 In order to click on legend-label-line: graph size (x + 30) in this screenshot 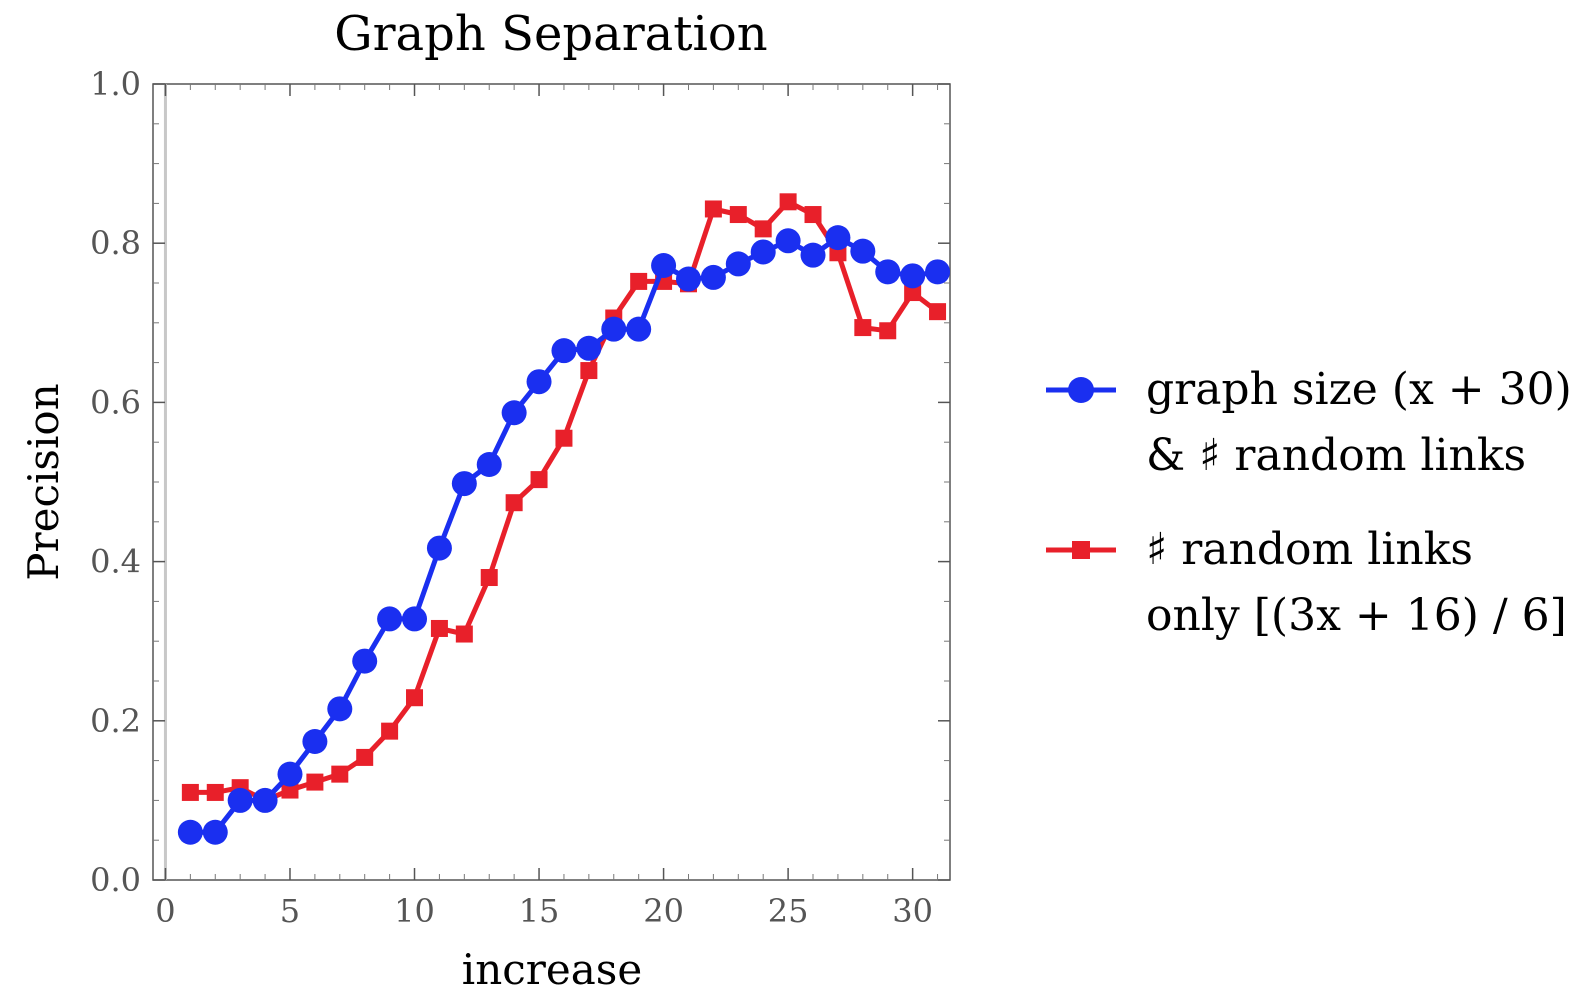, I will do `click(1359, 389)`.